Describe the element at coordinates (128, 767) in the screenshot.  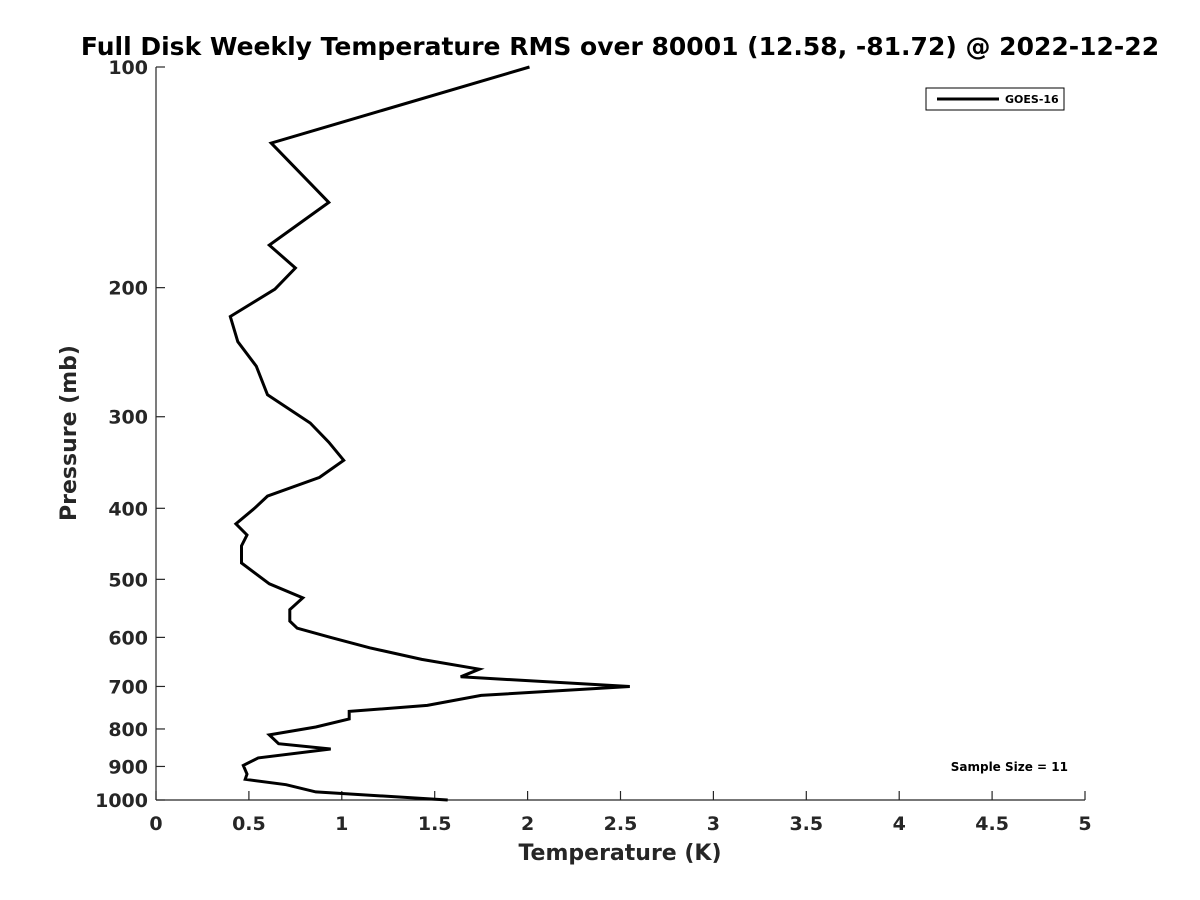
I see `y-tick-label: 900` at that location.